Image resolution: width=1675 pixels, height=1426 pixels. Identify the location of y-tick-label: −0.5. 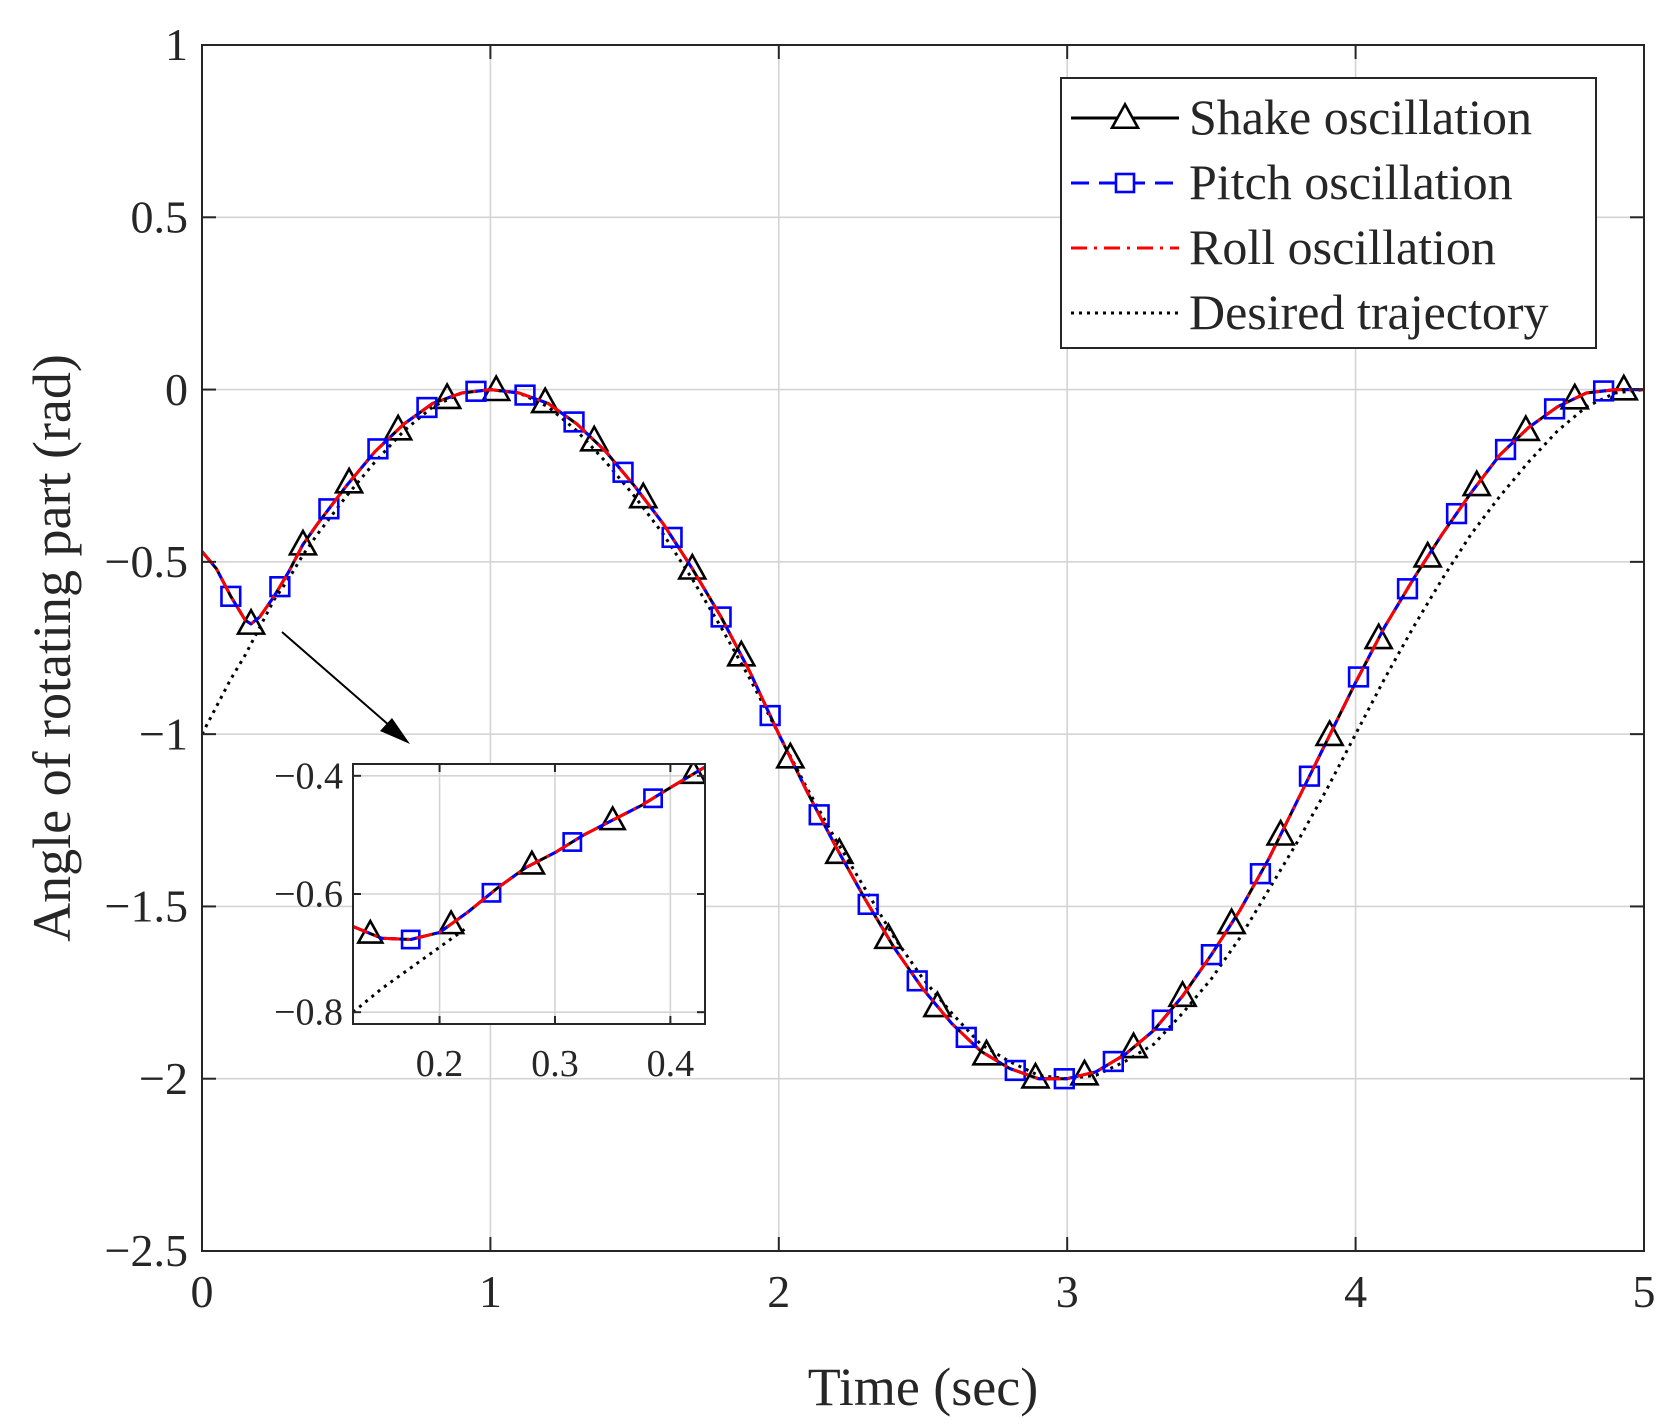
(146, 561).